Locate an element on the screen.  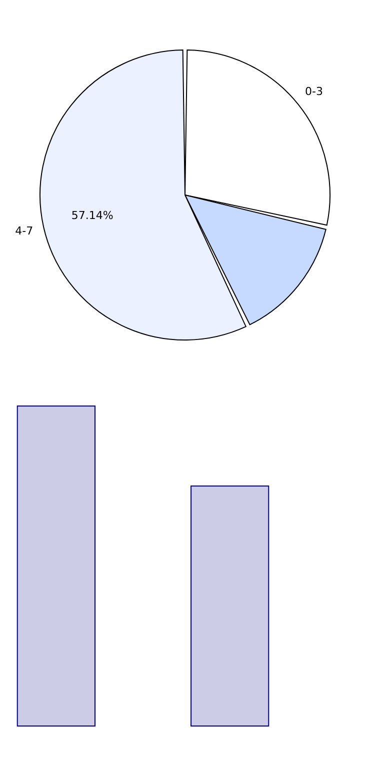
data-label: 57.14% is located at coordinates (92, 215).